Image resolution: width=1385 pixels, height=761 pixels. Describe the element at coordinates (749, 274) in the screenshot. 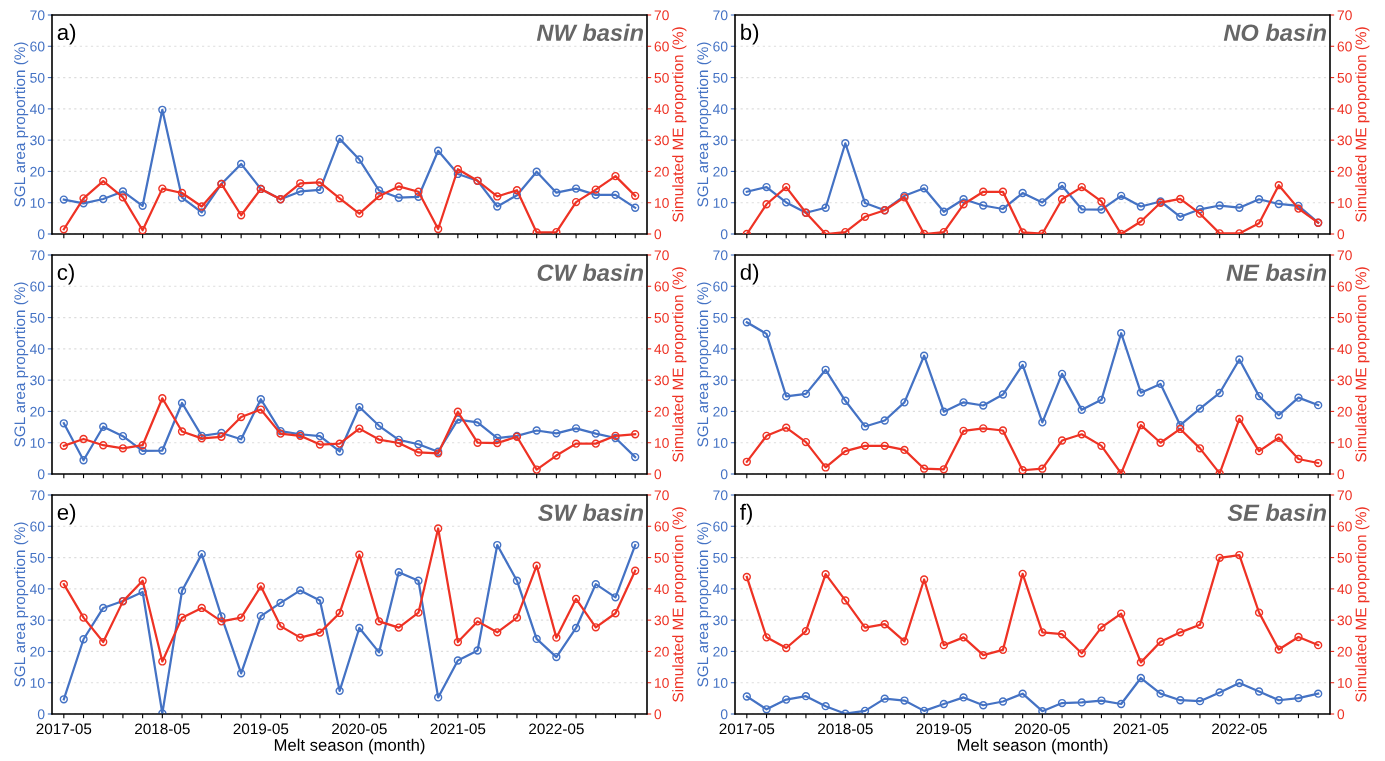

I see `annotation: d)` at that location.